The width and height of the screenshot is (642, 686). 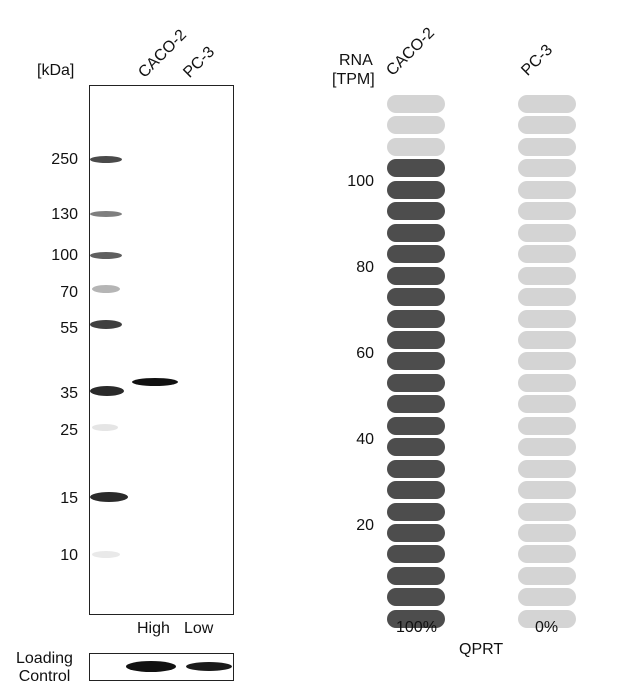 I want to click on marker-label-130: 130, so click(x=64, y=214).